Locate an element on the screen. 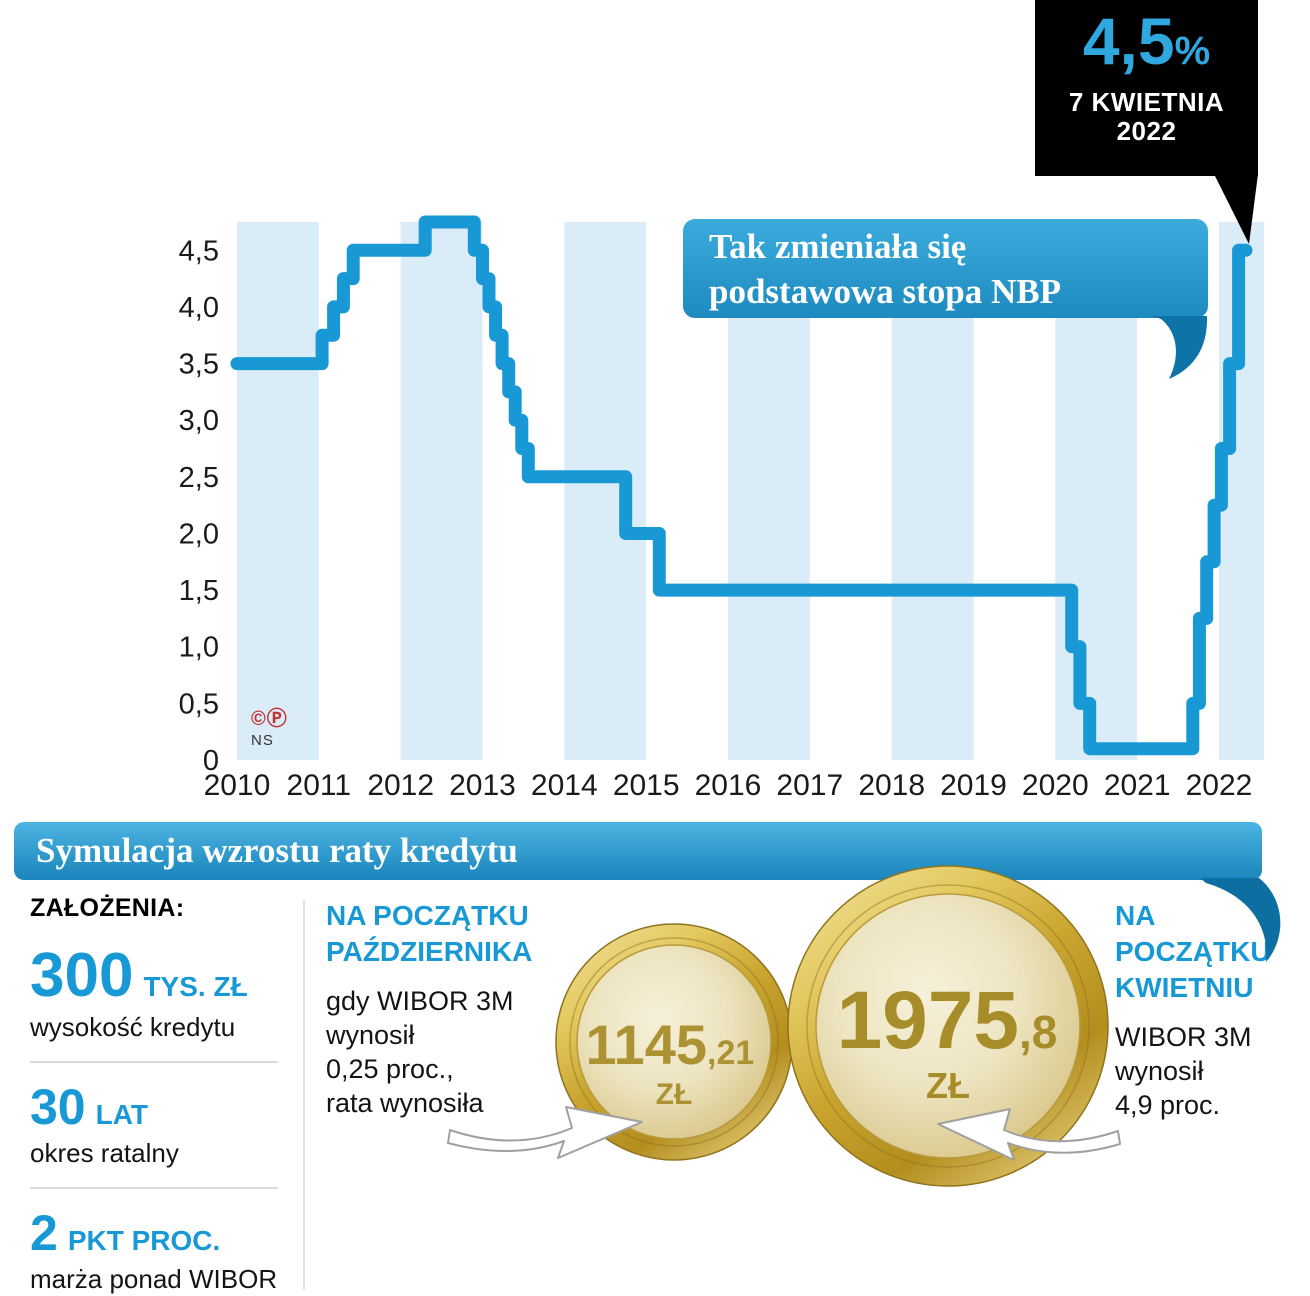  april-body: WIBOR 3M wynosił 4,9 proc. is located at coordinates (1210, 1071).